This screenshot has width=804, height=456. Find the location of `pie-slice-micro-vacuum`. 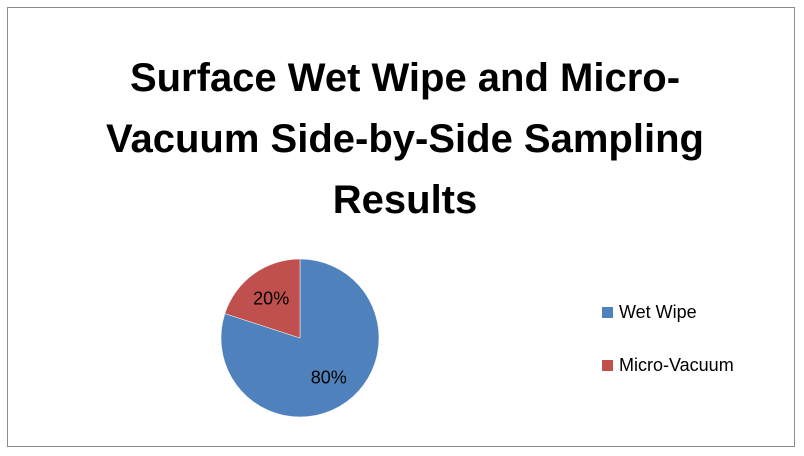

pie-slice-micro-vacuum is located at coordinates (262, 298).